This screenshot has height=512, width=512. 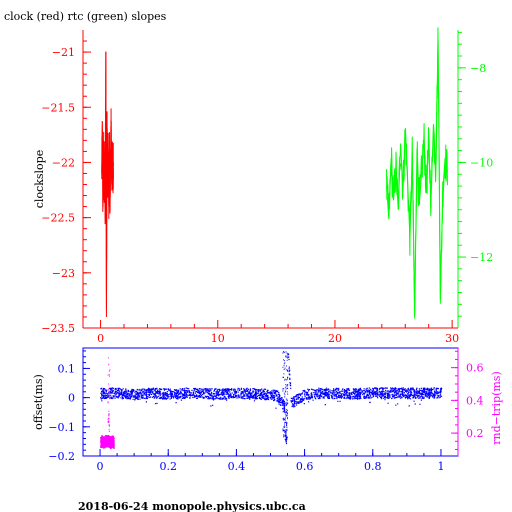 I want to click on x-tick-label: 20, so click(x=335, y=338).